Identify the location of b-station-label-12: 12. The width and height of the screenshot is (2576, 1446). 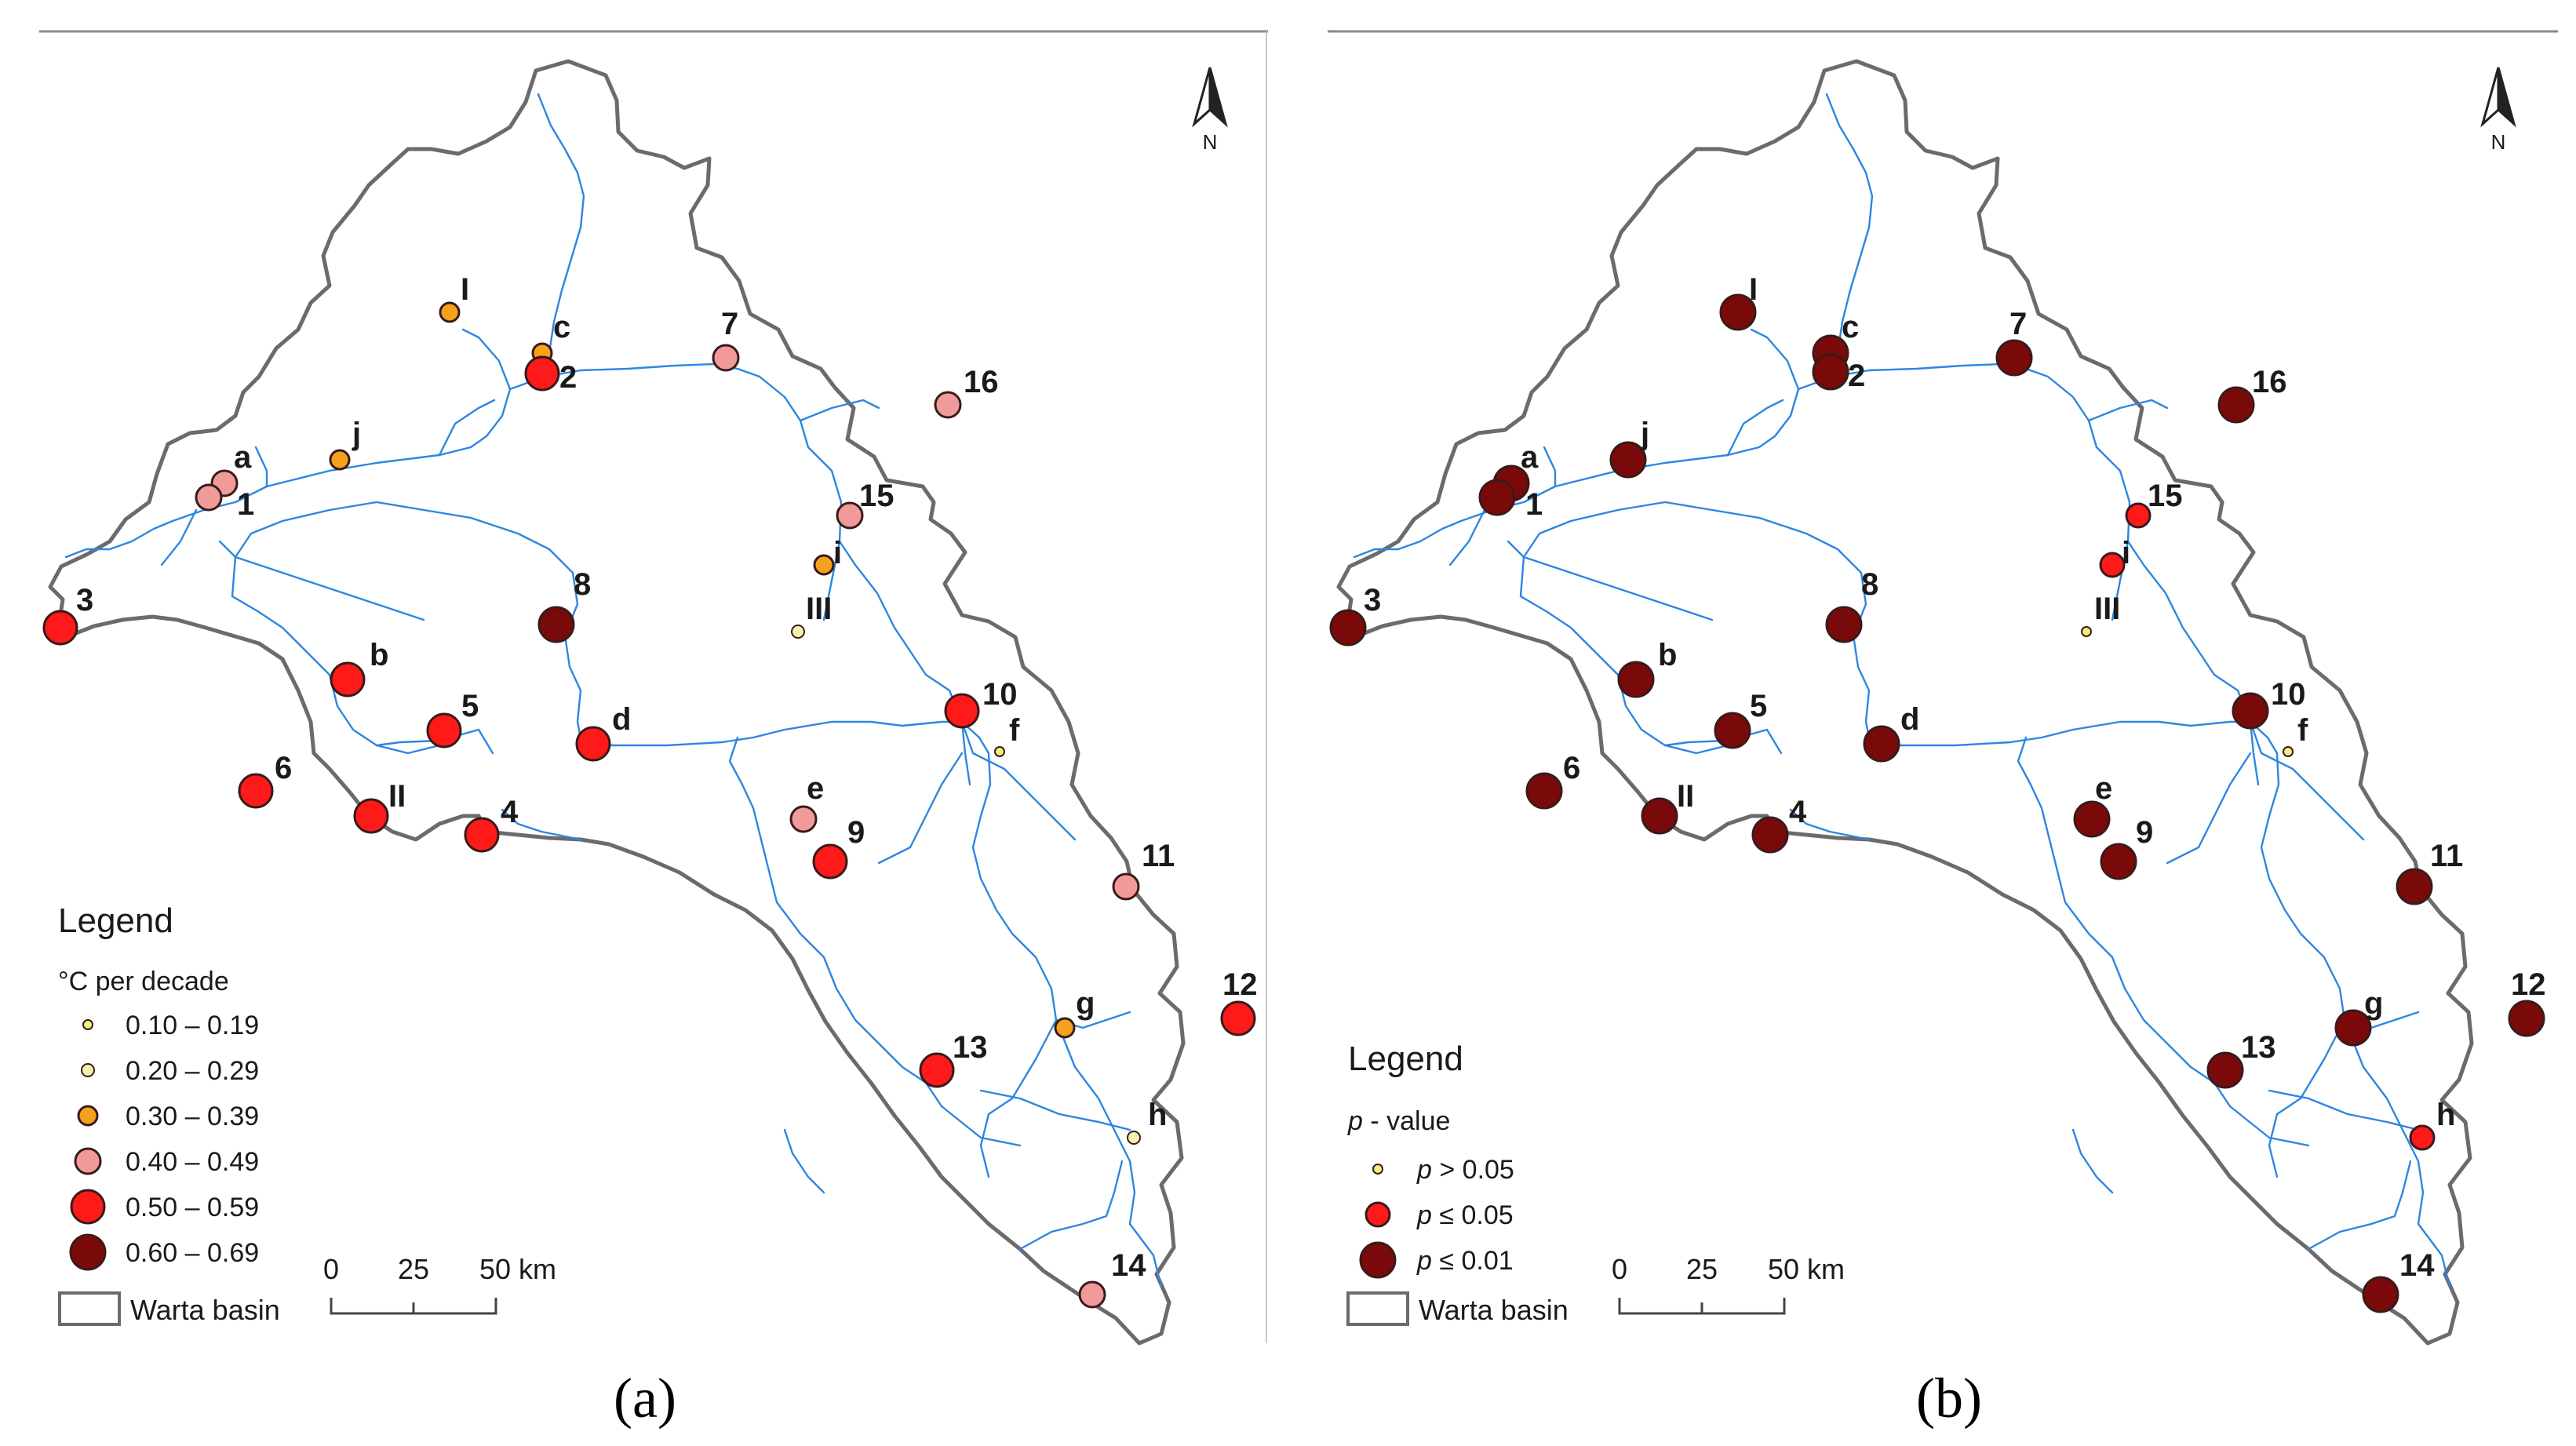
(2528, 984).